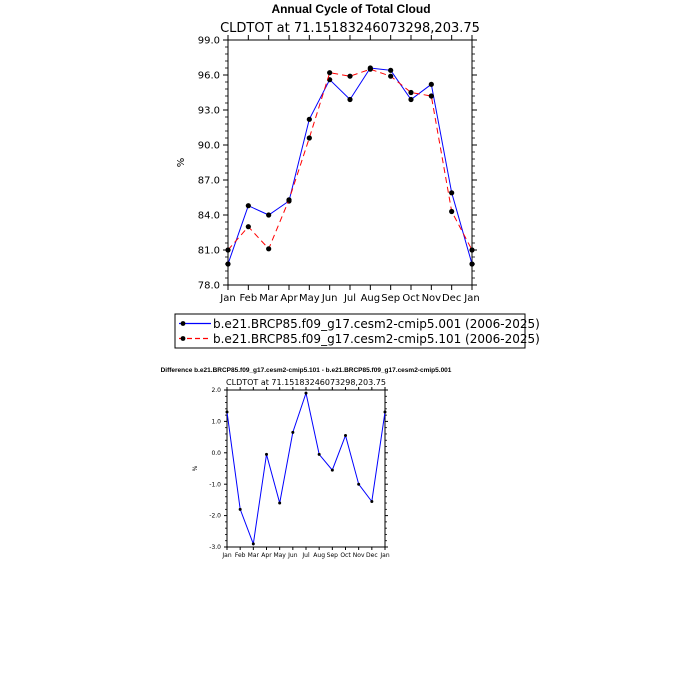 This screenshot has width=700, height=700. What do you see at coordinates (350, 9) in the screenshot?
I see `chart-title: Annual Cycle of Total Cloud` at bounding box center [350, 9].